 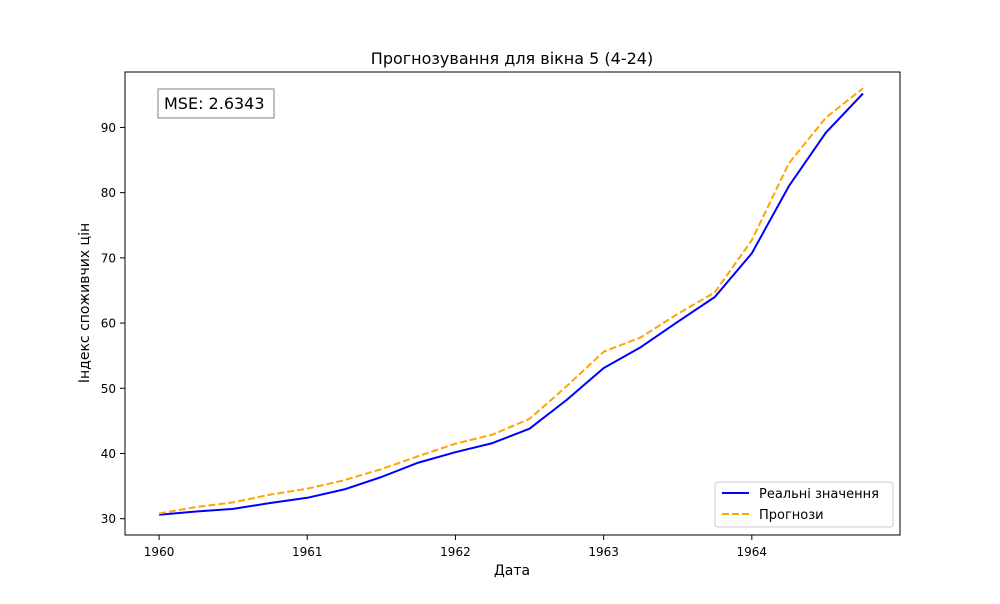 What do you see at coordinates (819, 494) in the screenshot?
I see `legend-label-real: Реальні значення` at bounding box center [819, 494].